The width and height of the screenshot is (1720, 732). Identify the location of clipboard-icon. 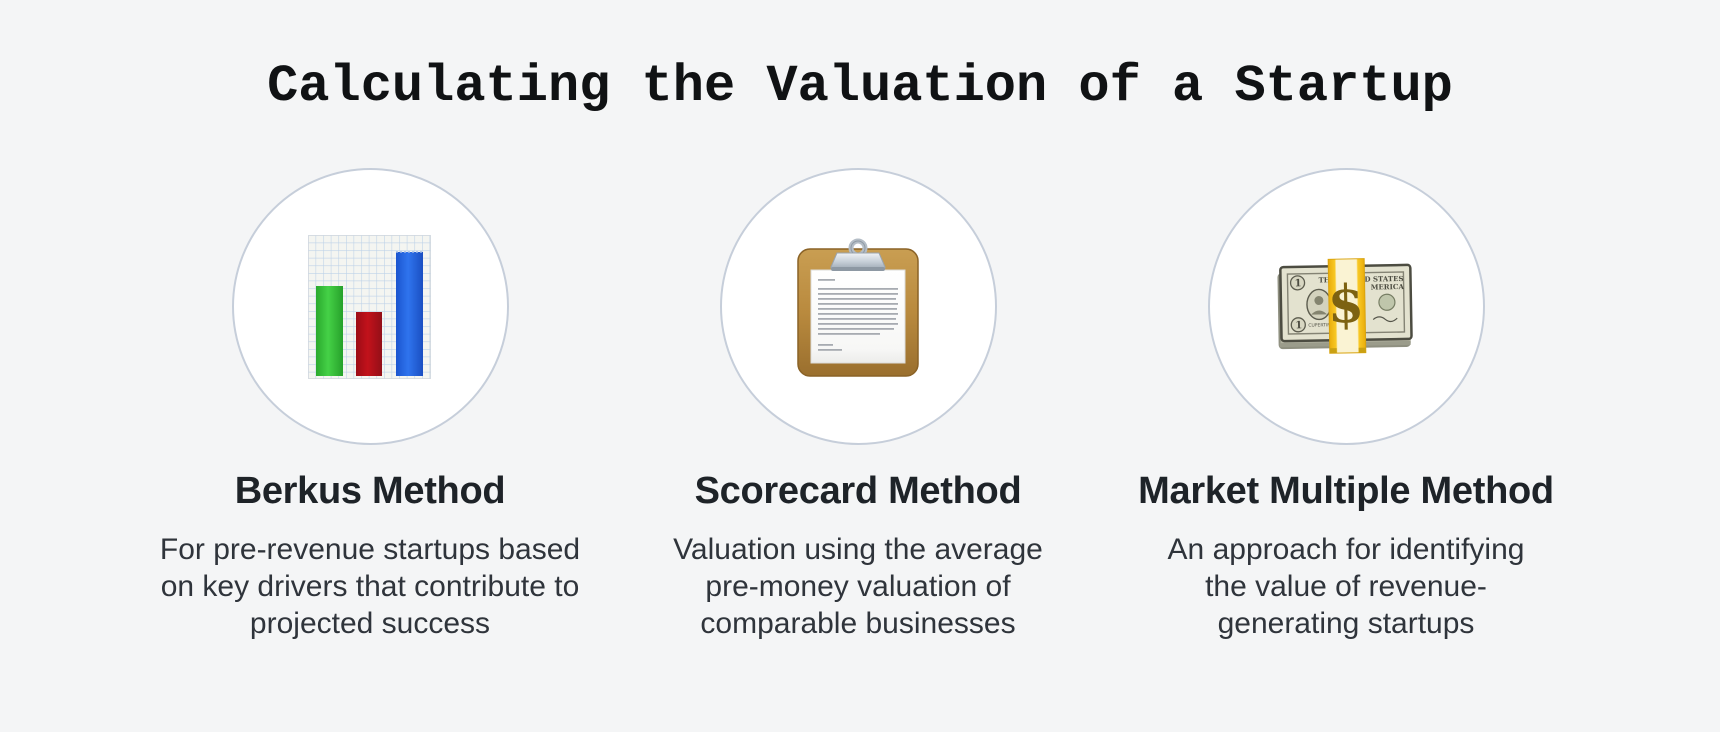
(858, 307).